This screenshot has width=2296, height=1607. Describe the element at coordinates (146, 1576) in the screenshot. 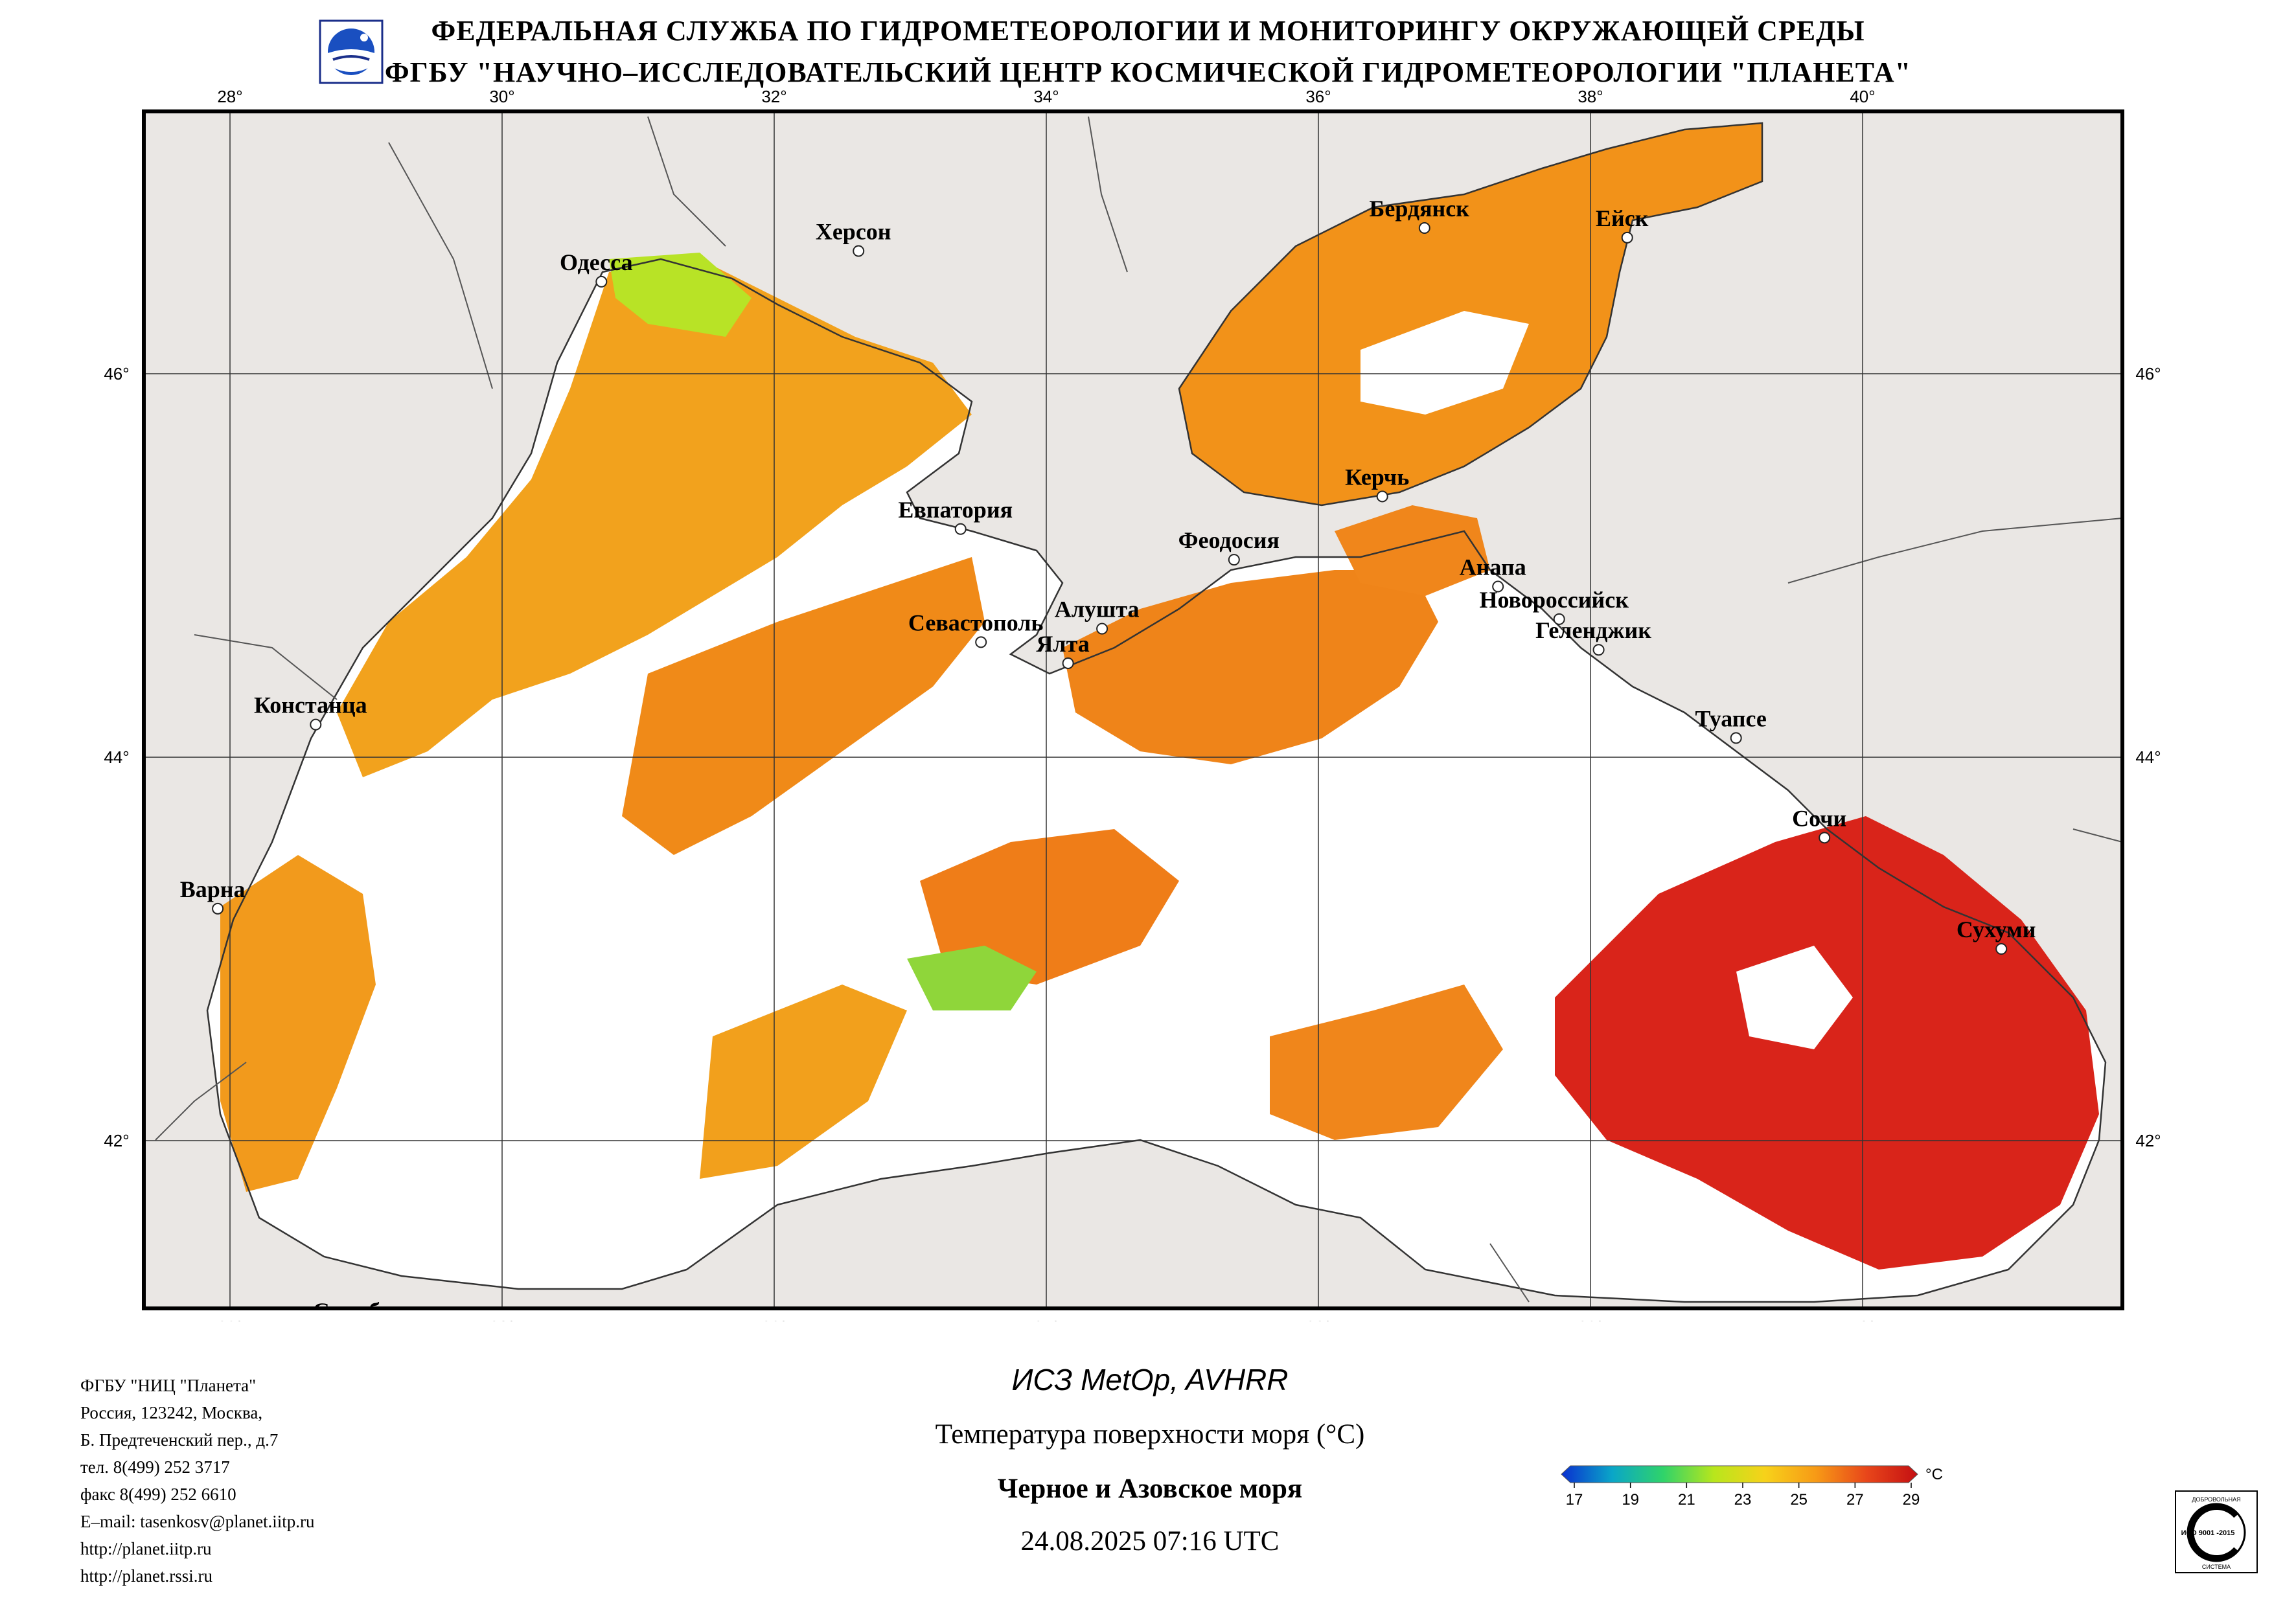

I see `contact-url: http://planet.rssi.ru` at that location.